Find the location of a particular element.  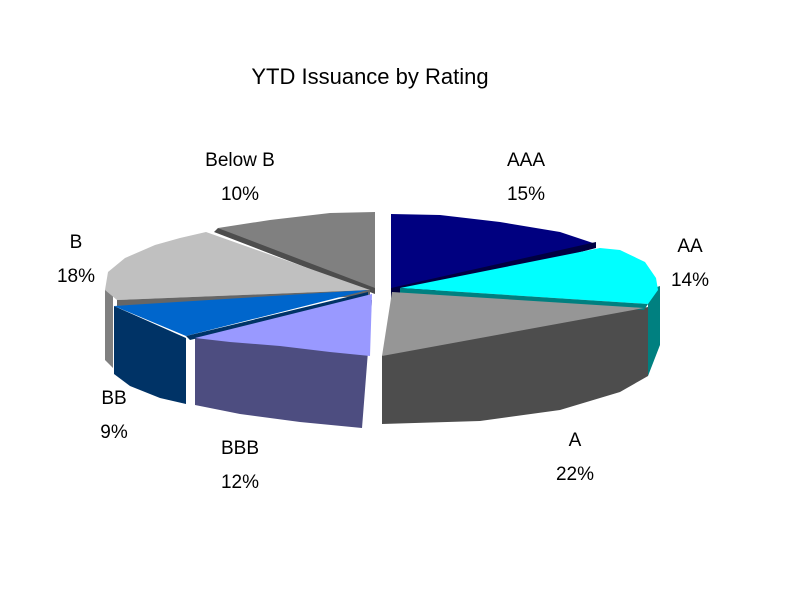

label-bbb: BBB 12% is located at coordinates (240, 466).